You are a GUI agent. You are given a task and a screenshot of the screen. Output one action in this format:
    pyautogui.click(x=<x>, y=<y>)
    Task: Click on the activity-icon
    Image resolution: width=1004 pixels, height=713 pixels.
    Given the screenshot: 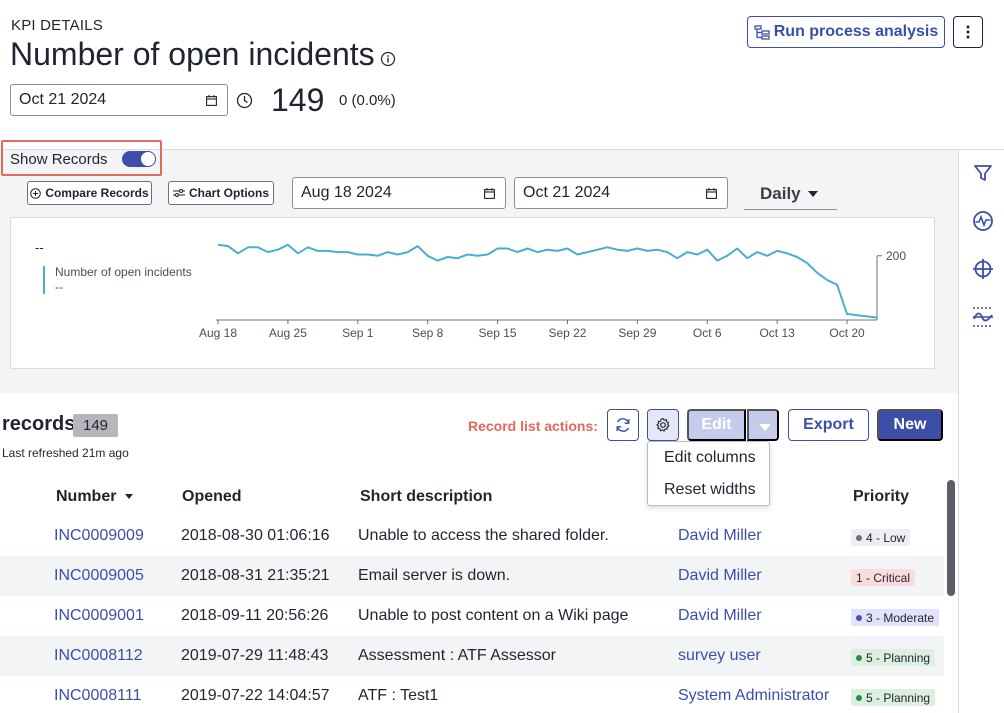 What is the action you would take?
    pyautogui.click(x=983, y=221)
    